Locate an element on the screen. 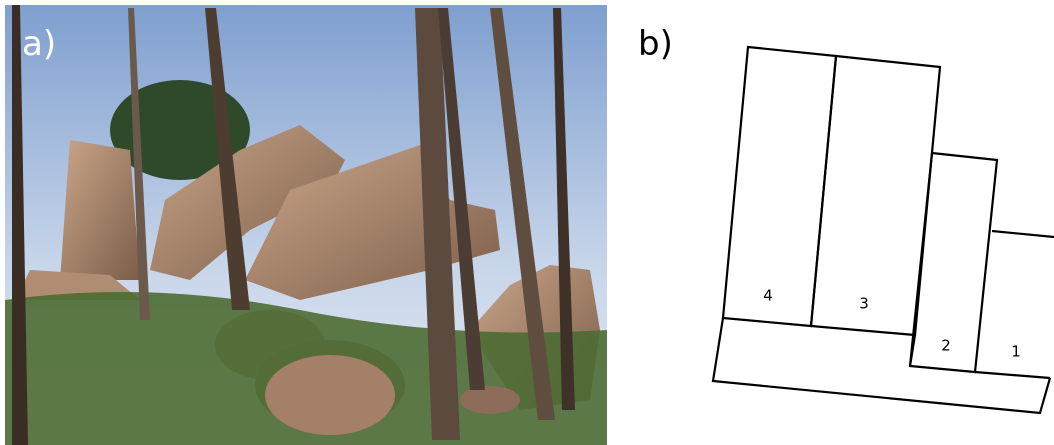 This screenshot has width=1054, height=445. panel-label: a) is located at coordinates (39, 44).